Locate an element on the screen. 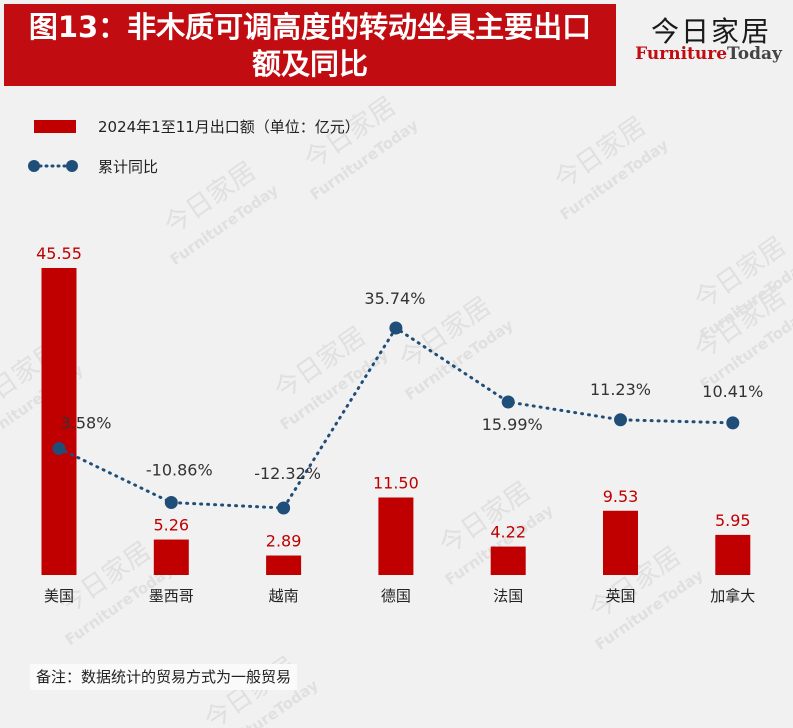 The height and width of the screenshot is (728, 793). brand-logo-en: FurnitureToday is located at coordinates (708, 54).